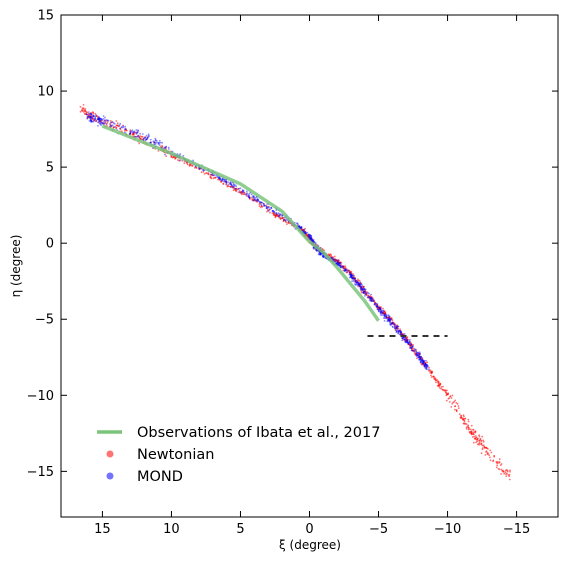 The width and height of the screenshot is (569, 569). What do you see at coordinates (160, 477) in the screenshot?
I see `legend-label-mond: MOND` at bounding box center [160, 477].